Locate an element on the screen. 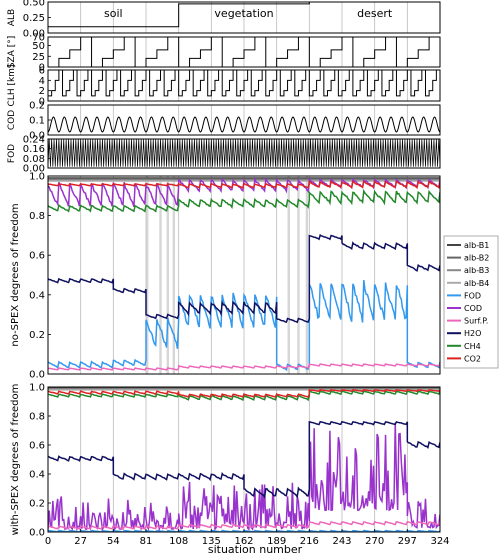  y-tick-label: 25 is located at coordinates (38, 57).